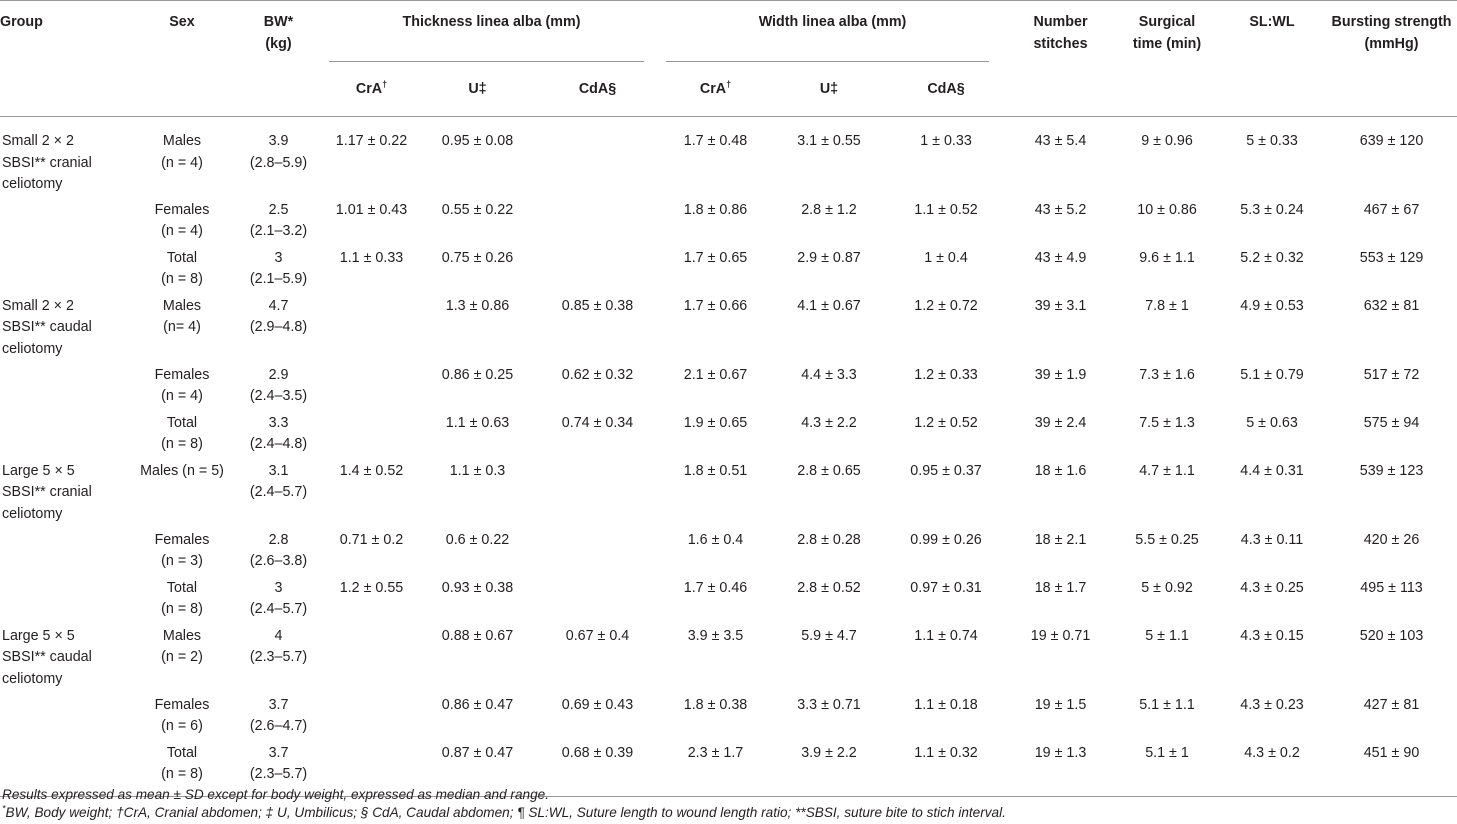 The height and width of the screenshot is (824, 1457). What do you see at coordinates (371, 539) in the screenshot?
I see `thickness-cra-cell: 0.71 ± 0.2` at bounding box center [371, 539].